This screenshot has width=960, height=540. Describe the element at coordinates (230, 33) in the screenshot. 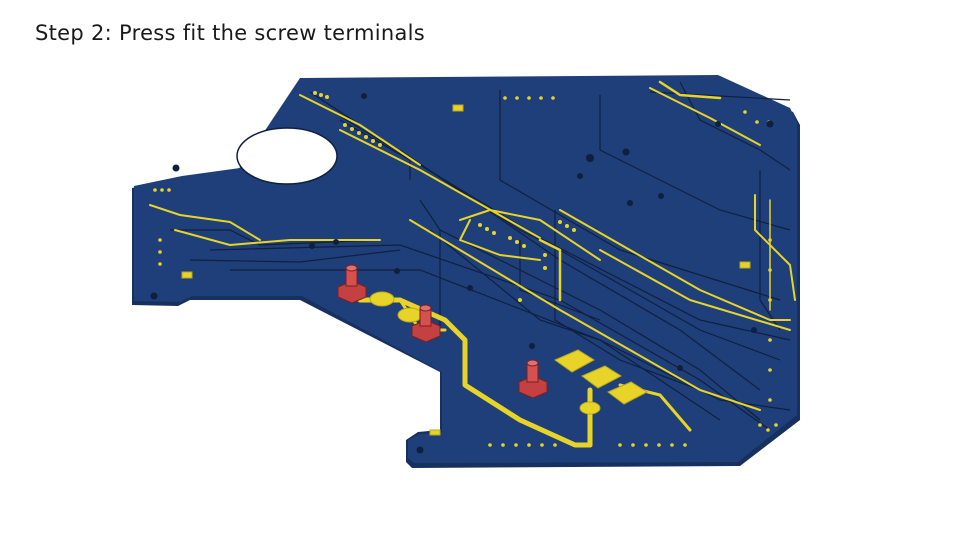

I see `slide-title: Step 2: Press fit the screw terminals` at that location.